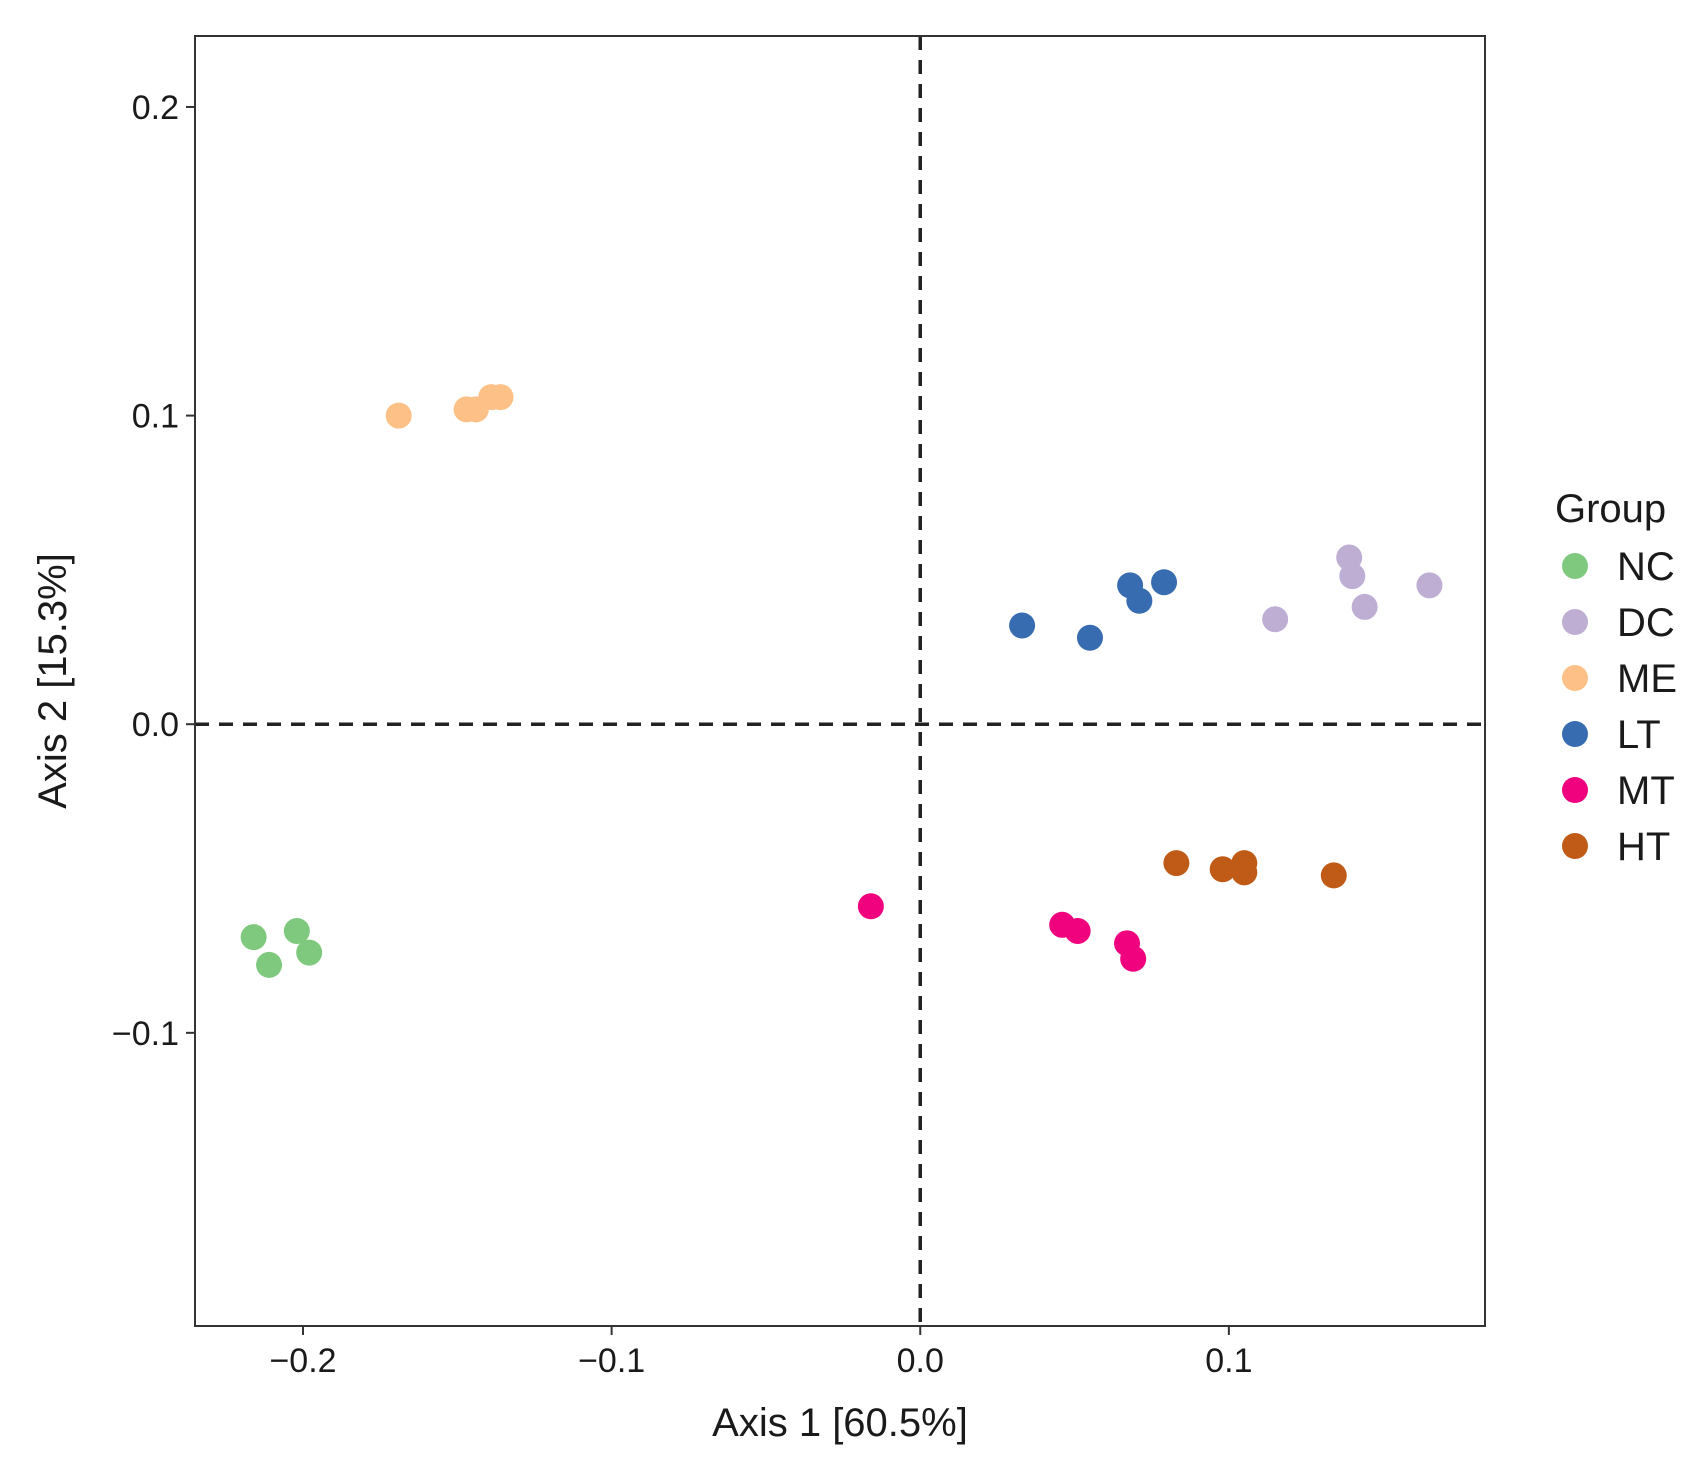 The image size is (1700, 1467). Describe the element at coordinates (1575, 790) in the screenshot. I see `legend-key-mt` at that location.